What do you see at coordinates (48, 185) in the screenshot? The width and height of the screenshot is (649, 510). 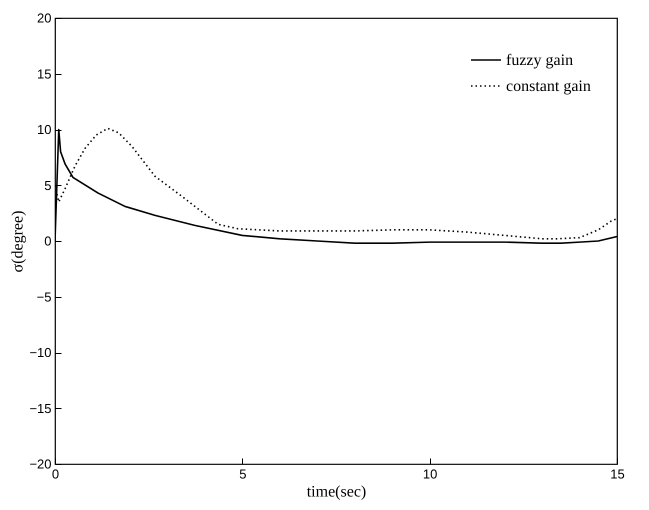 I see `y-tick-label: 5` at bounding box center [48, 185].